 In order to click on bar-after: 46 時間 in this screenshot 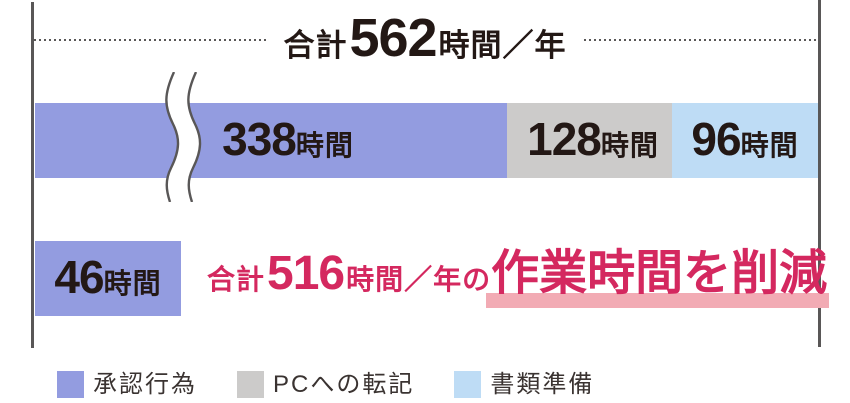, I will do `click(108, 278)`.